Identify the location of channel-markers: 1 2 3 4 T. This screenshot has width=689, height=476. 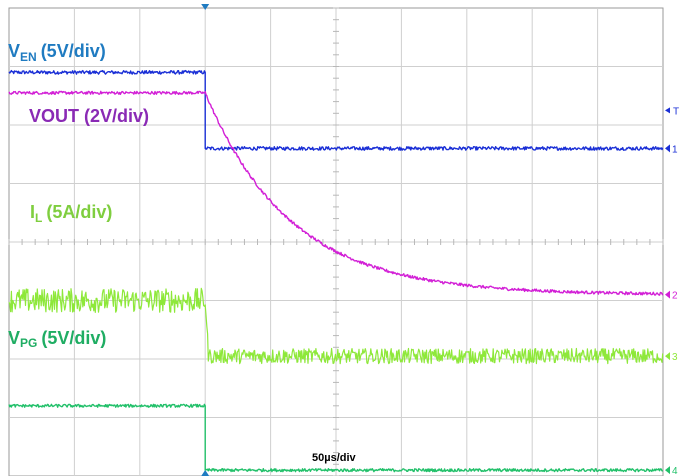
(672, 291).